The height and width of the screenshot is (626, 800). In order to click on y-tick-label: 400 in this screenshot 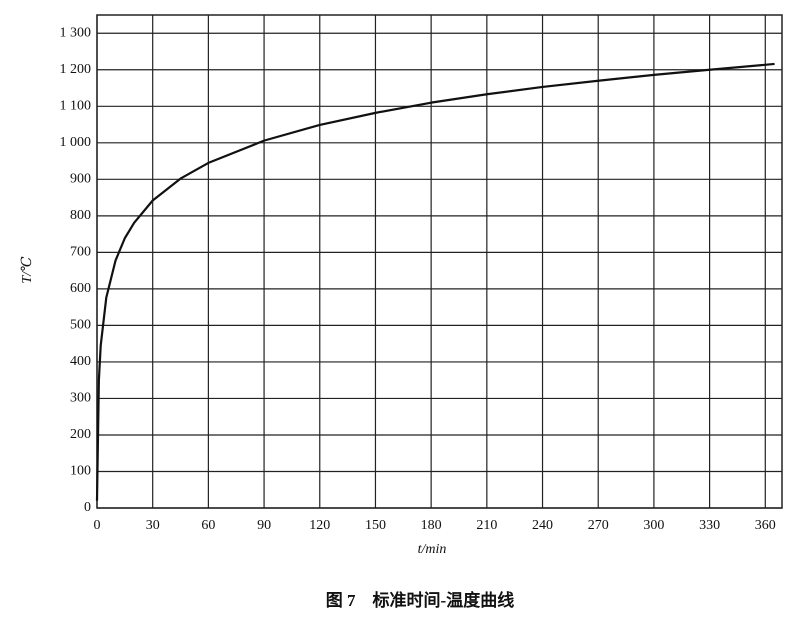, I will do `click(80, 361)`.